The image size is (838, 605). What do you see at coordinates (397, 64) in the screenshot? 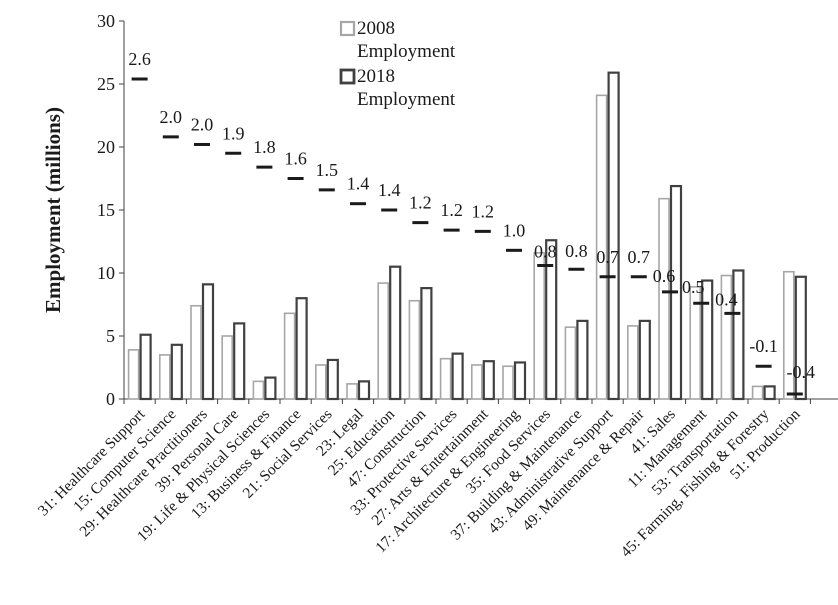
I see `legend: 2008 Employment 2018 Employment` at bounding box center [397, 64].